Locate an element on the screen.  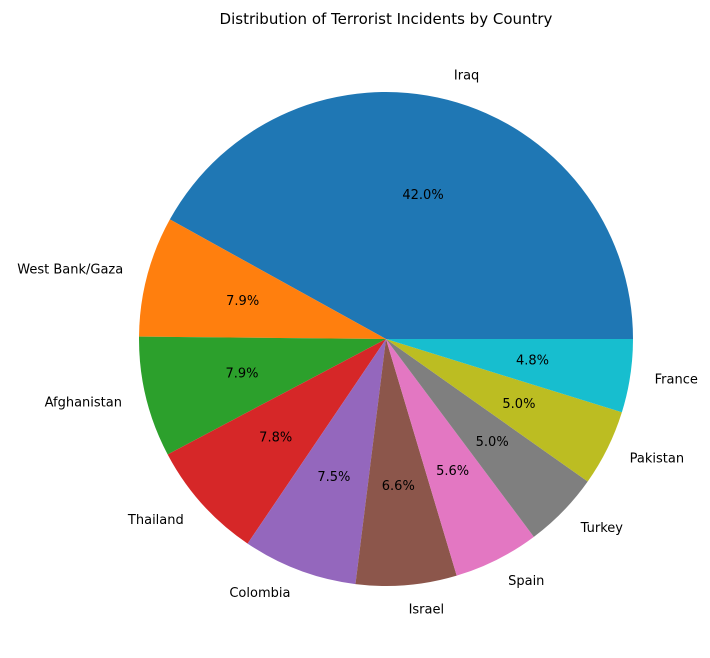
category-label-spain: Spain is located at coordinates (526, 581).